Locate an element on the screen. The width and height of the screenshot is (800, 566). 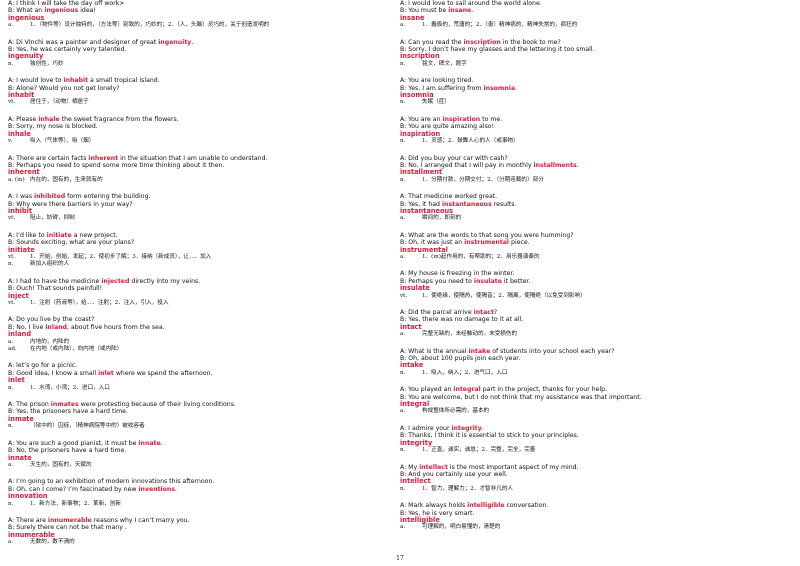
sentence-text: A: Did the parcel arrive is located at coordinates (437, 312).